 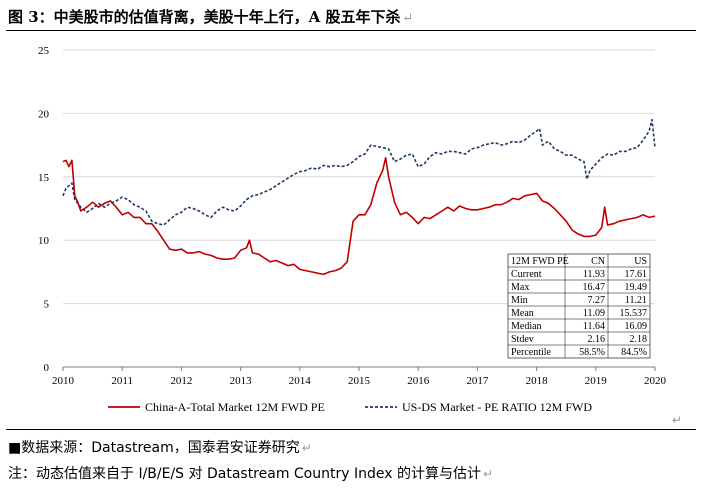 I want to click on stats-cell-label: Max, so click(x=520, y=287).